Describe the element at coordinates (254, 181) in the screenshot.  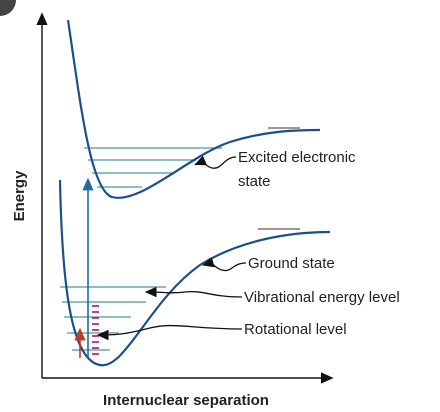
I see `label-excited-line2: state` at that location.